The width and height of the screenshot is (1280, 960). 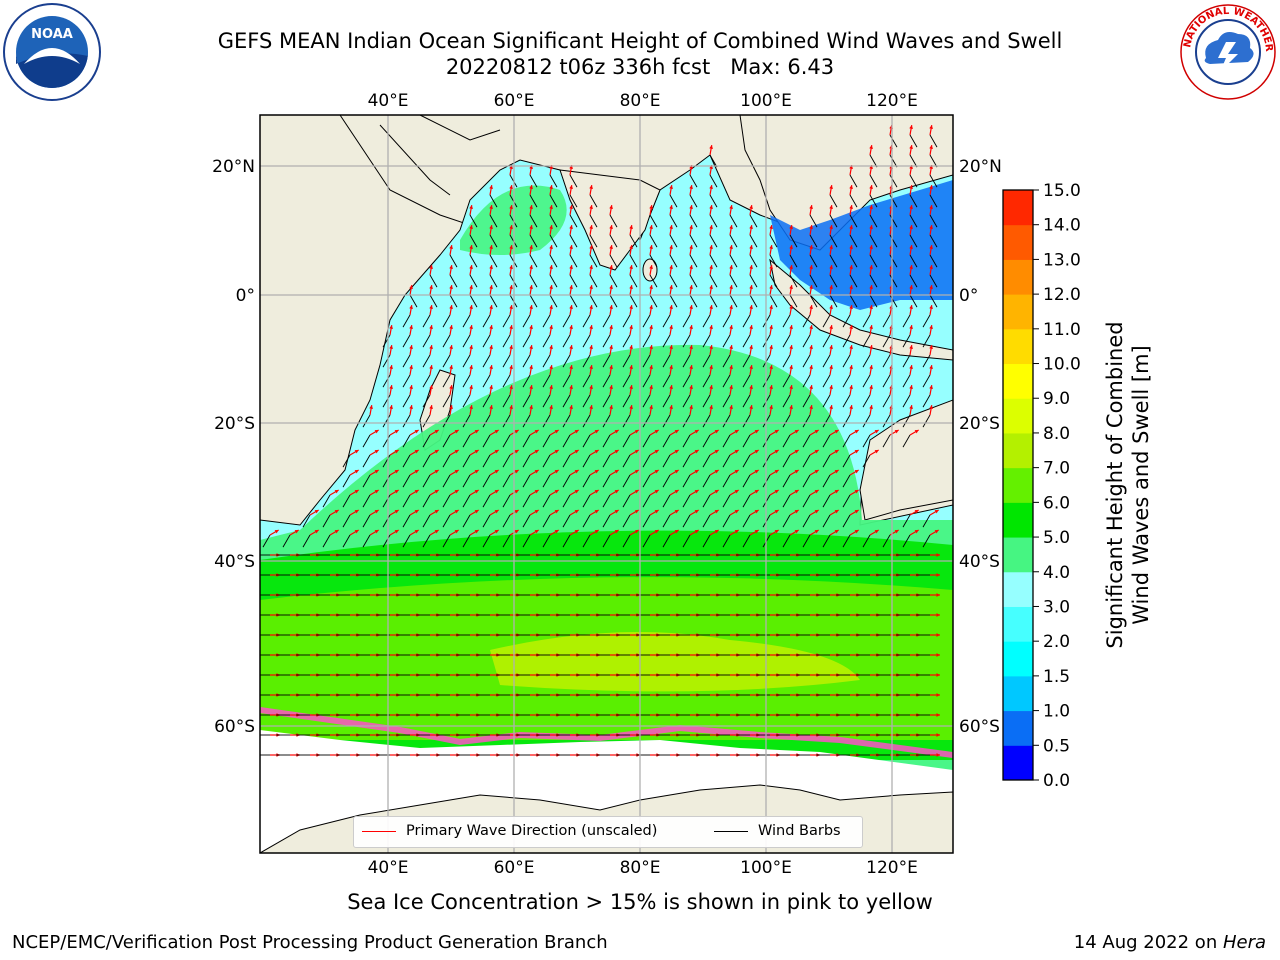 I want to click on sea-ice-edge, so click(x=606, y=732).